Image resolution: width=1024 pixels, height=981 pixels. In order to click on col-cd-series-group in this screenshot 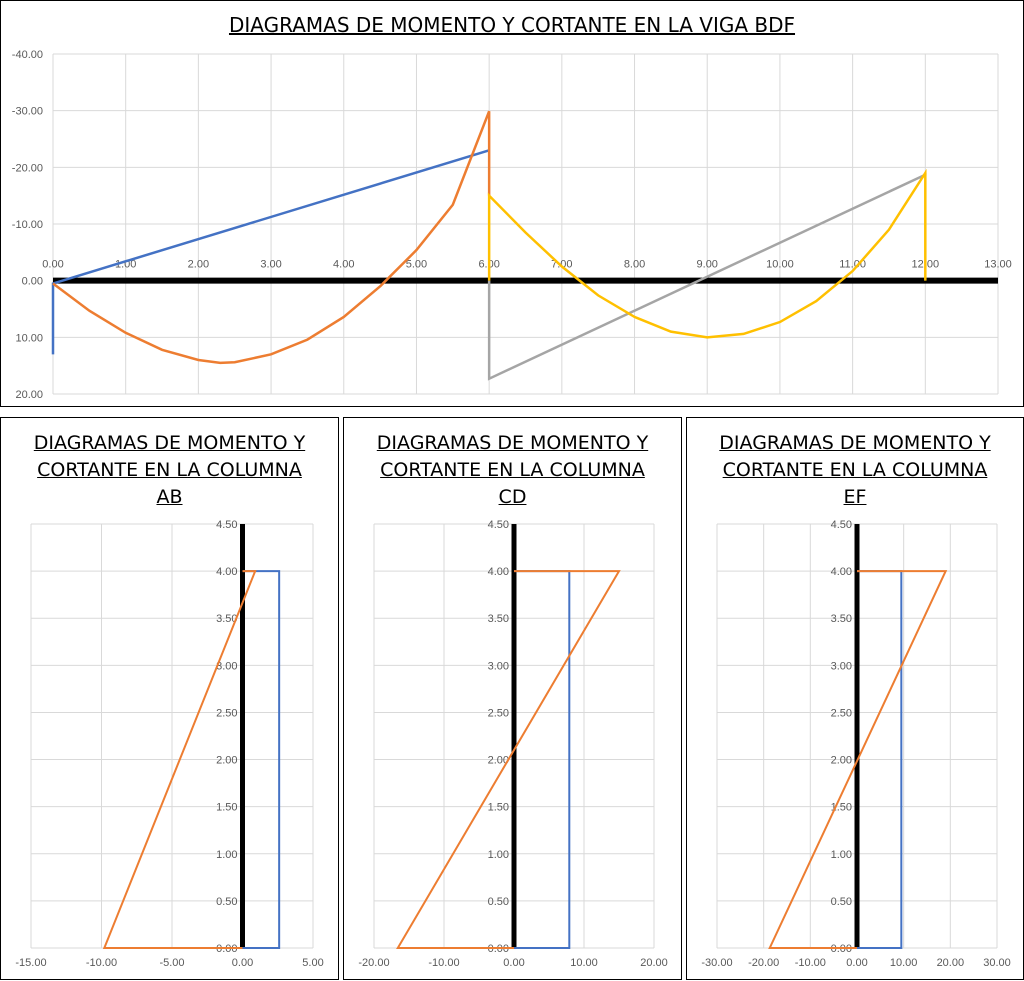, I will do `click(508, 736)`.